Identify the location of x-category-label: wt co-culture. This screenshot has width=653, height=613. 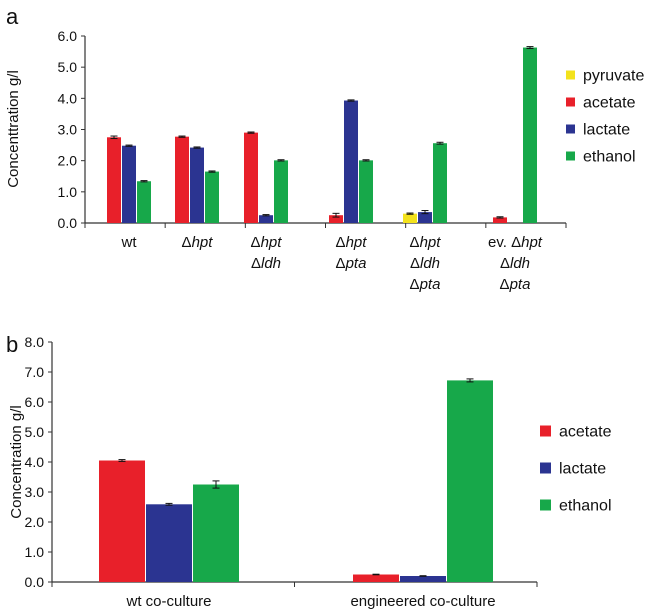
(168, 601).